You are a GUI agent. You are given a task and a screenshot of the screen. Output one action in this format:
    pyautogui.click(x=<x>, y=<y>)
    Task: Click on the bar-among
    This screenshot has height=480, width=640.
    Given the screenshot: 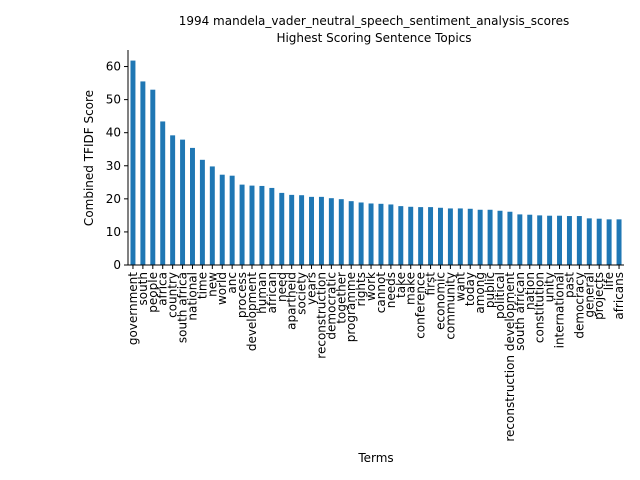 What is the action you would take?
    pyautogui.click(x=480, y=237)
    